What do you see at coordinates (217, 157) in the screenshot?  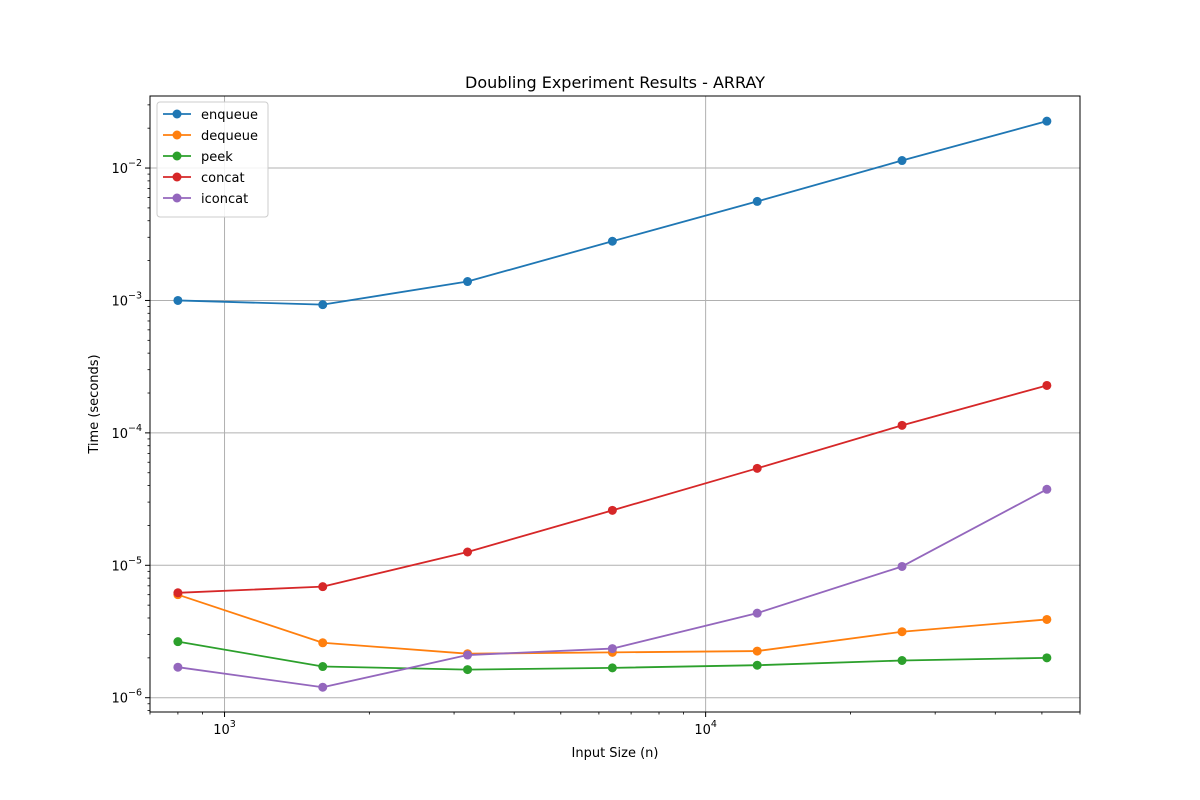 I see `legend-label-peek: peek` at bounding box center [217, 157].